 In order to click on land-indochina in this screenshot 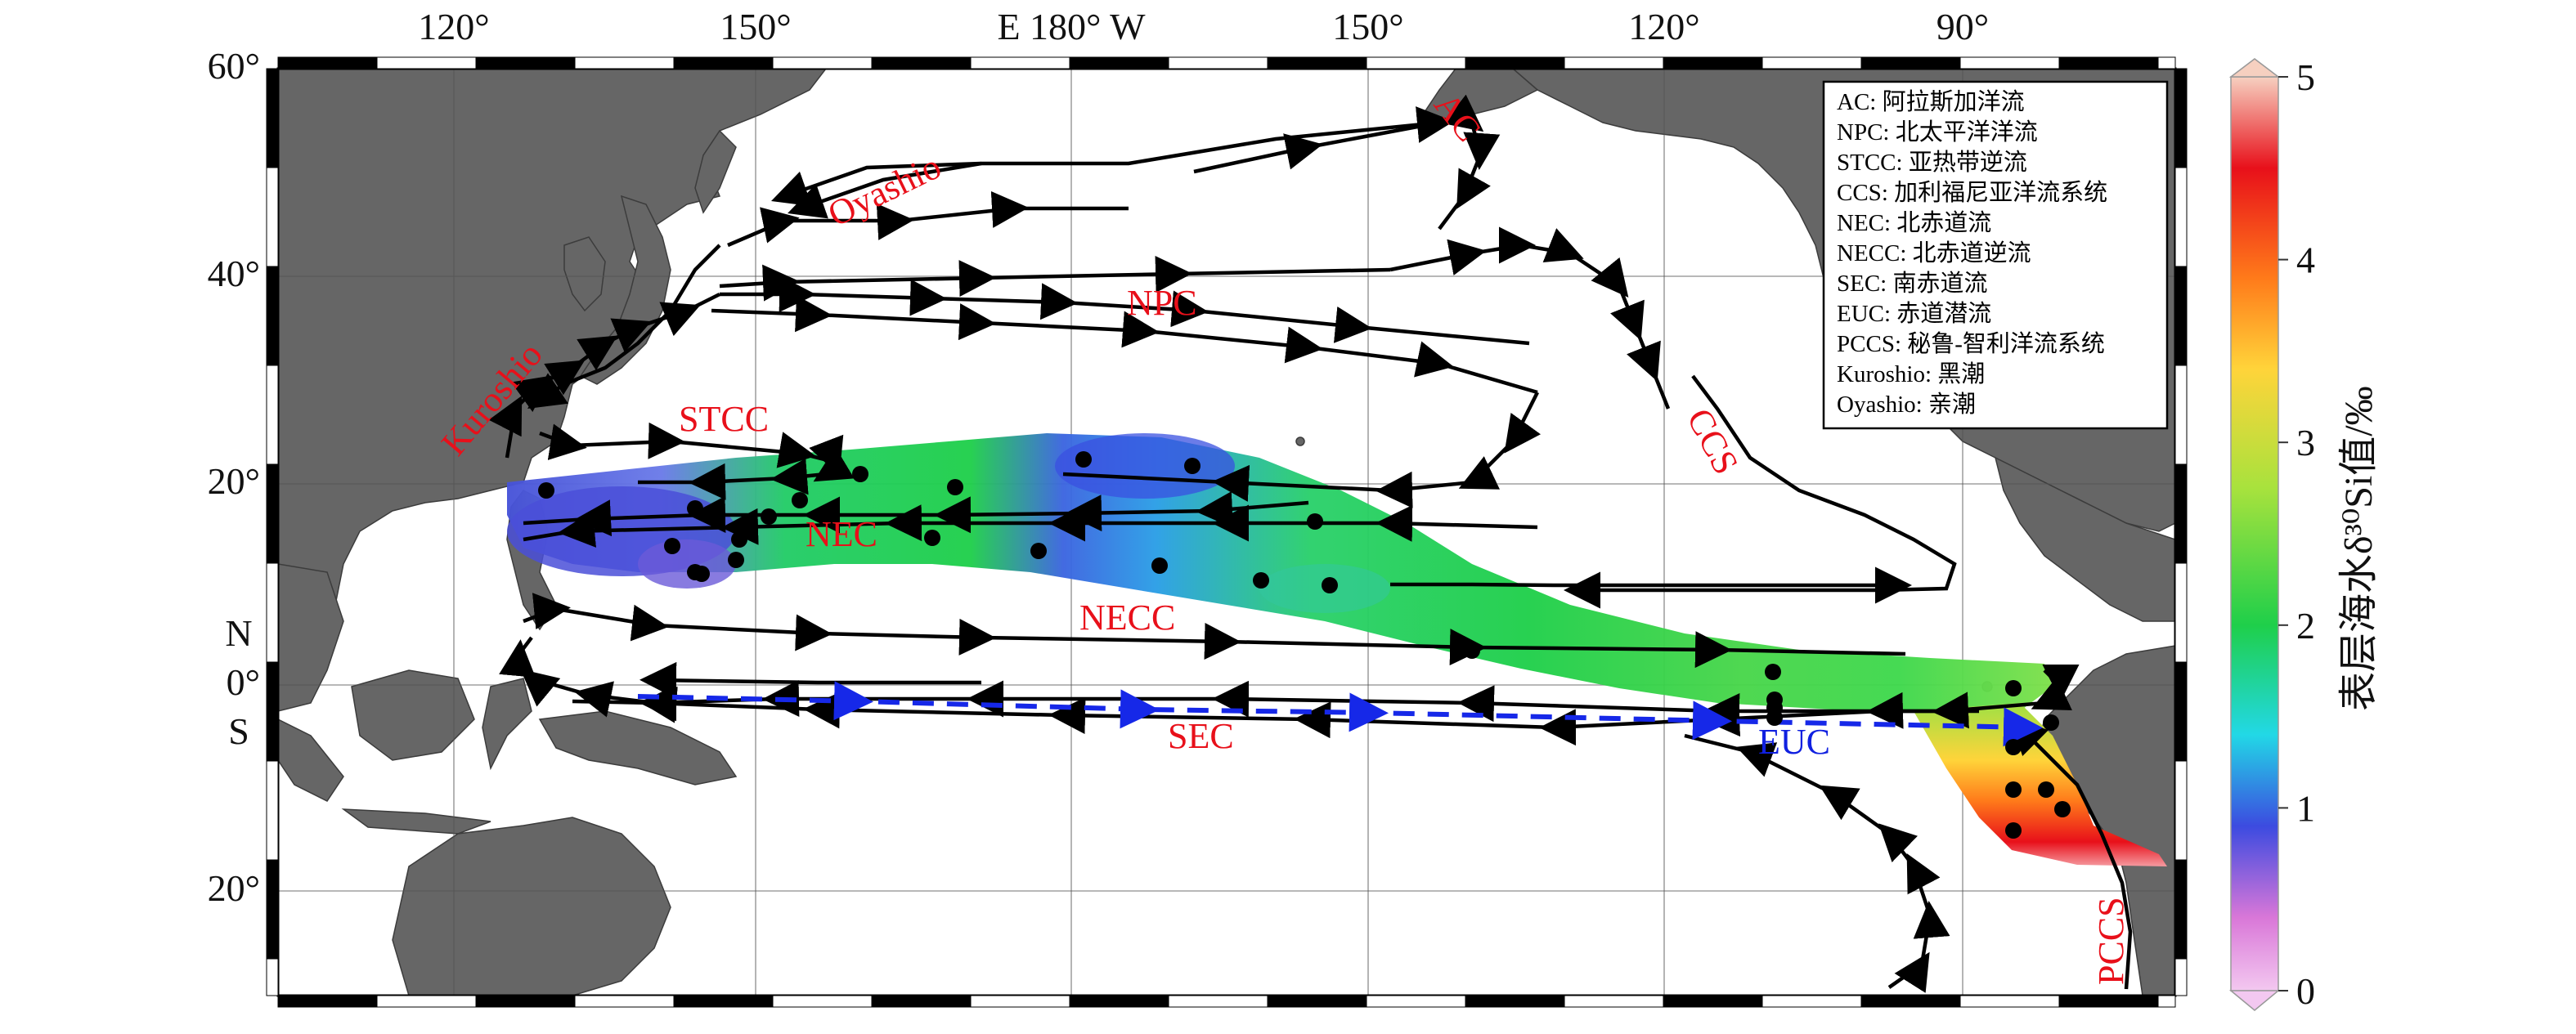, I will do `click(311, 637)`.